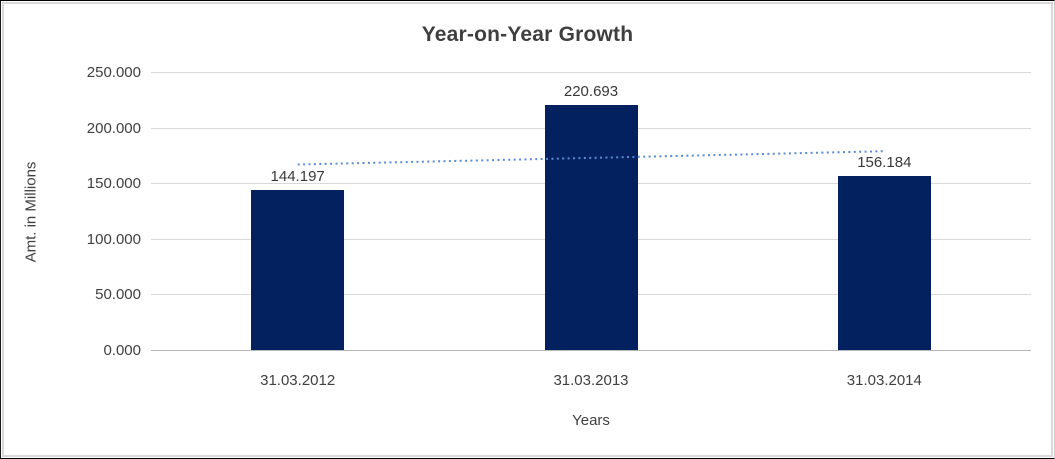 This screenshot has width=1055, height=459. I want to click on x-tick-label: 31.03.2013, so click(591, 380).